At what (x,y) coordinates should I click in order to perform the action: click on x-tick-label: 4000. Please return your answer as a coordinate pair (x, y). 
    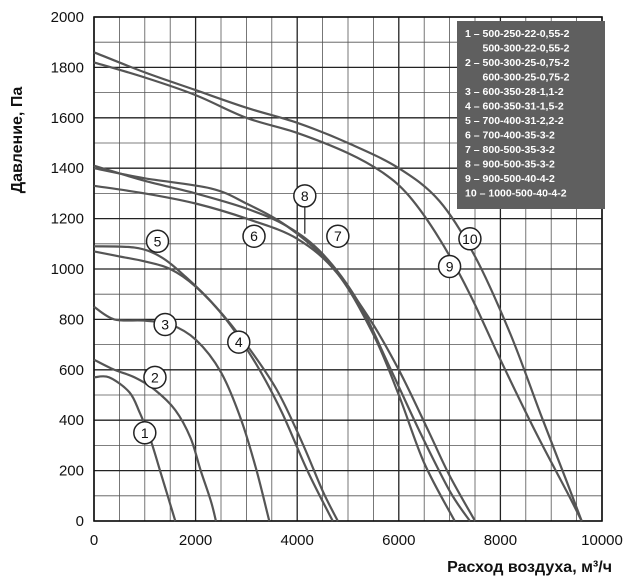
    Looking at the image, I should click on (297, 540).